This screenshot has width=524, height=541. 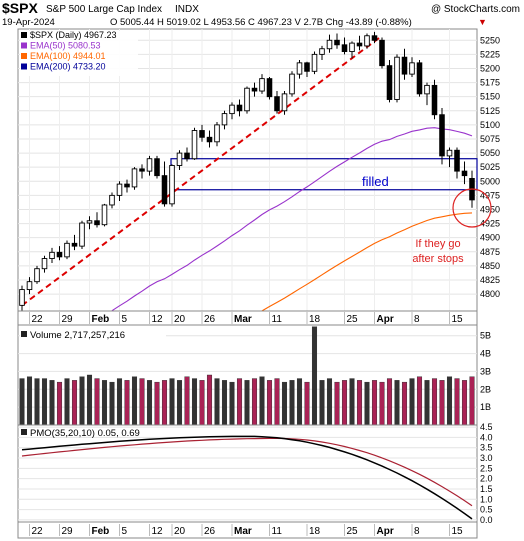 I want to click on volume-label: Volume 2,717,257,216, so click(x=77, y=335).